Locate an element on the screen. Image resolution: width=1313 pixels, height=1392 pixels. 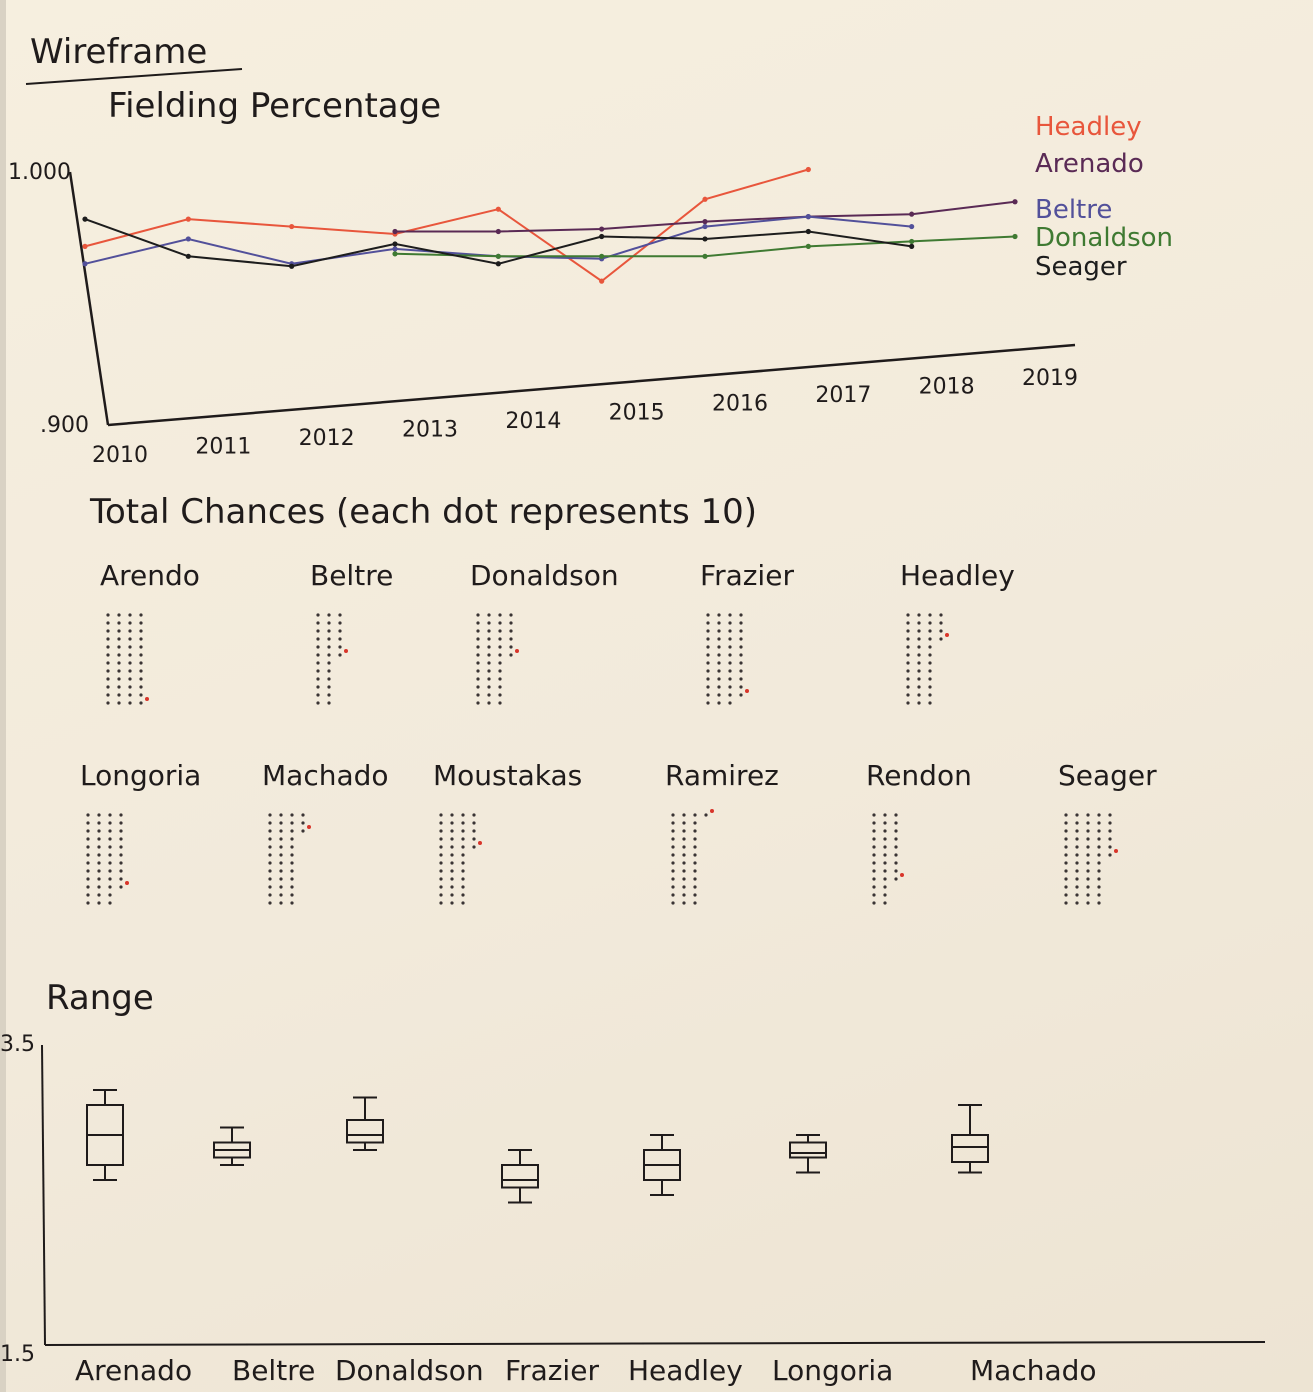
range-label-donaldson: Donaldson is located at coordinates (409, 1370).